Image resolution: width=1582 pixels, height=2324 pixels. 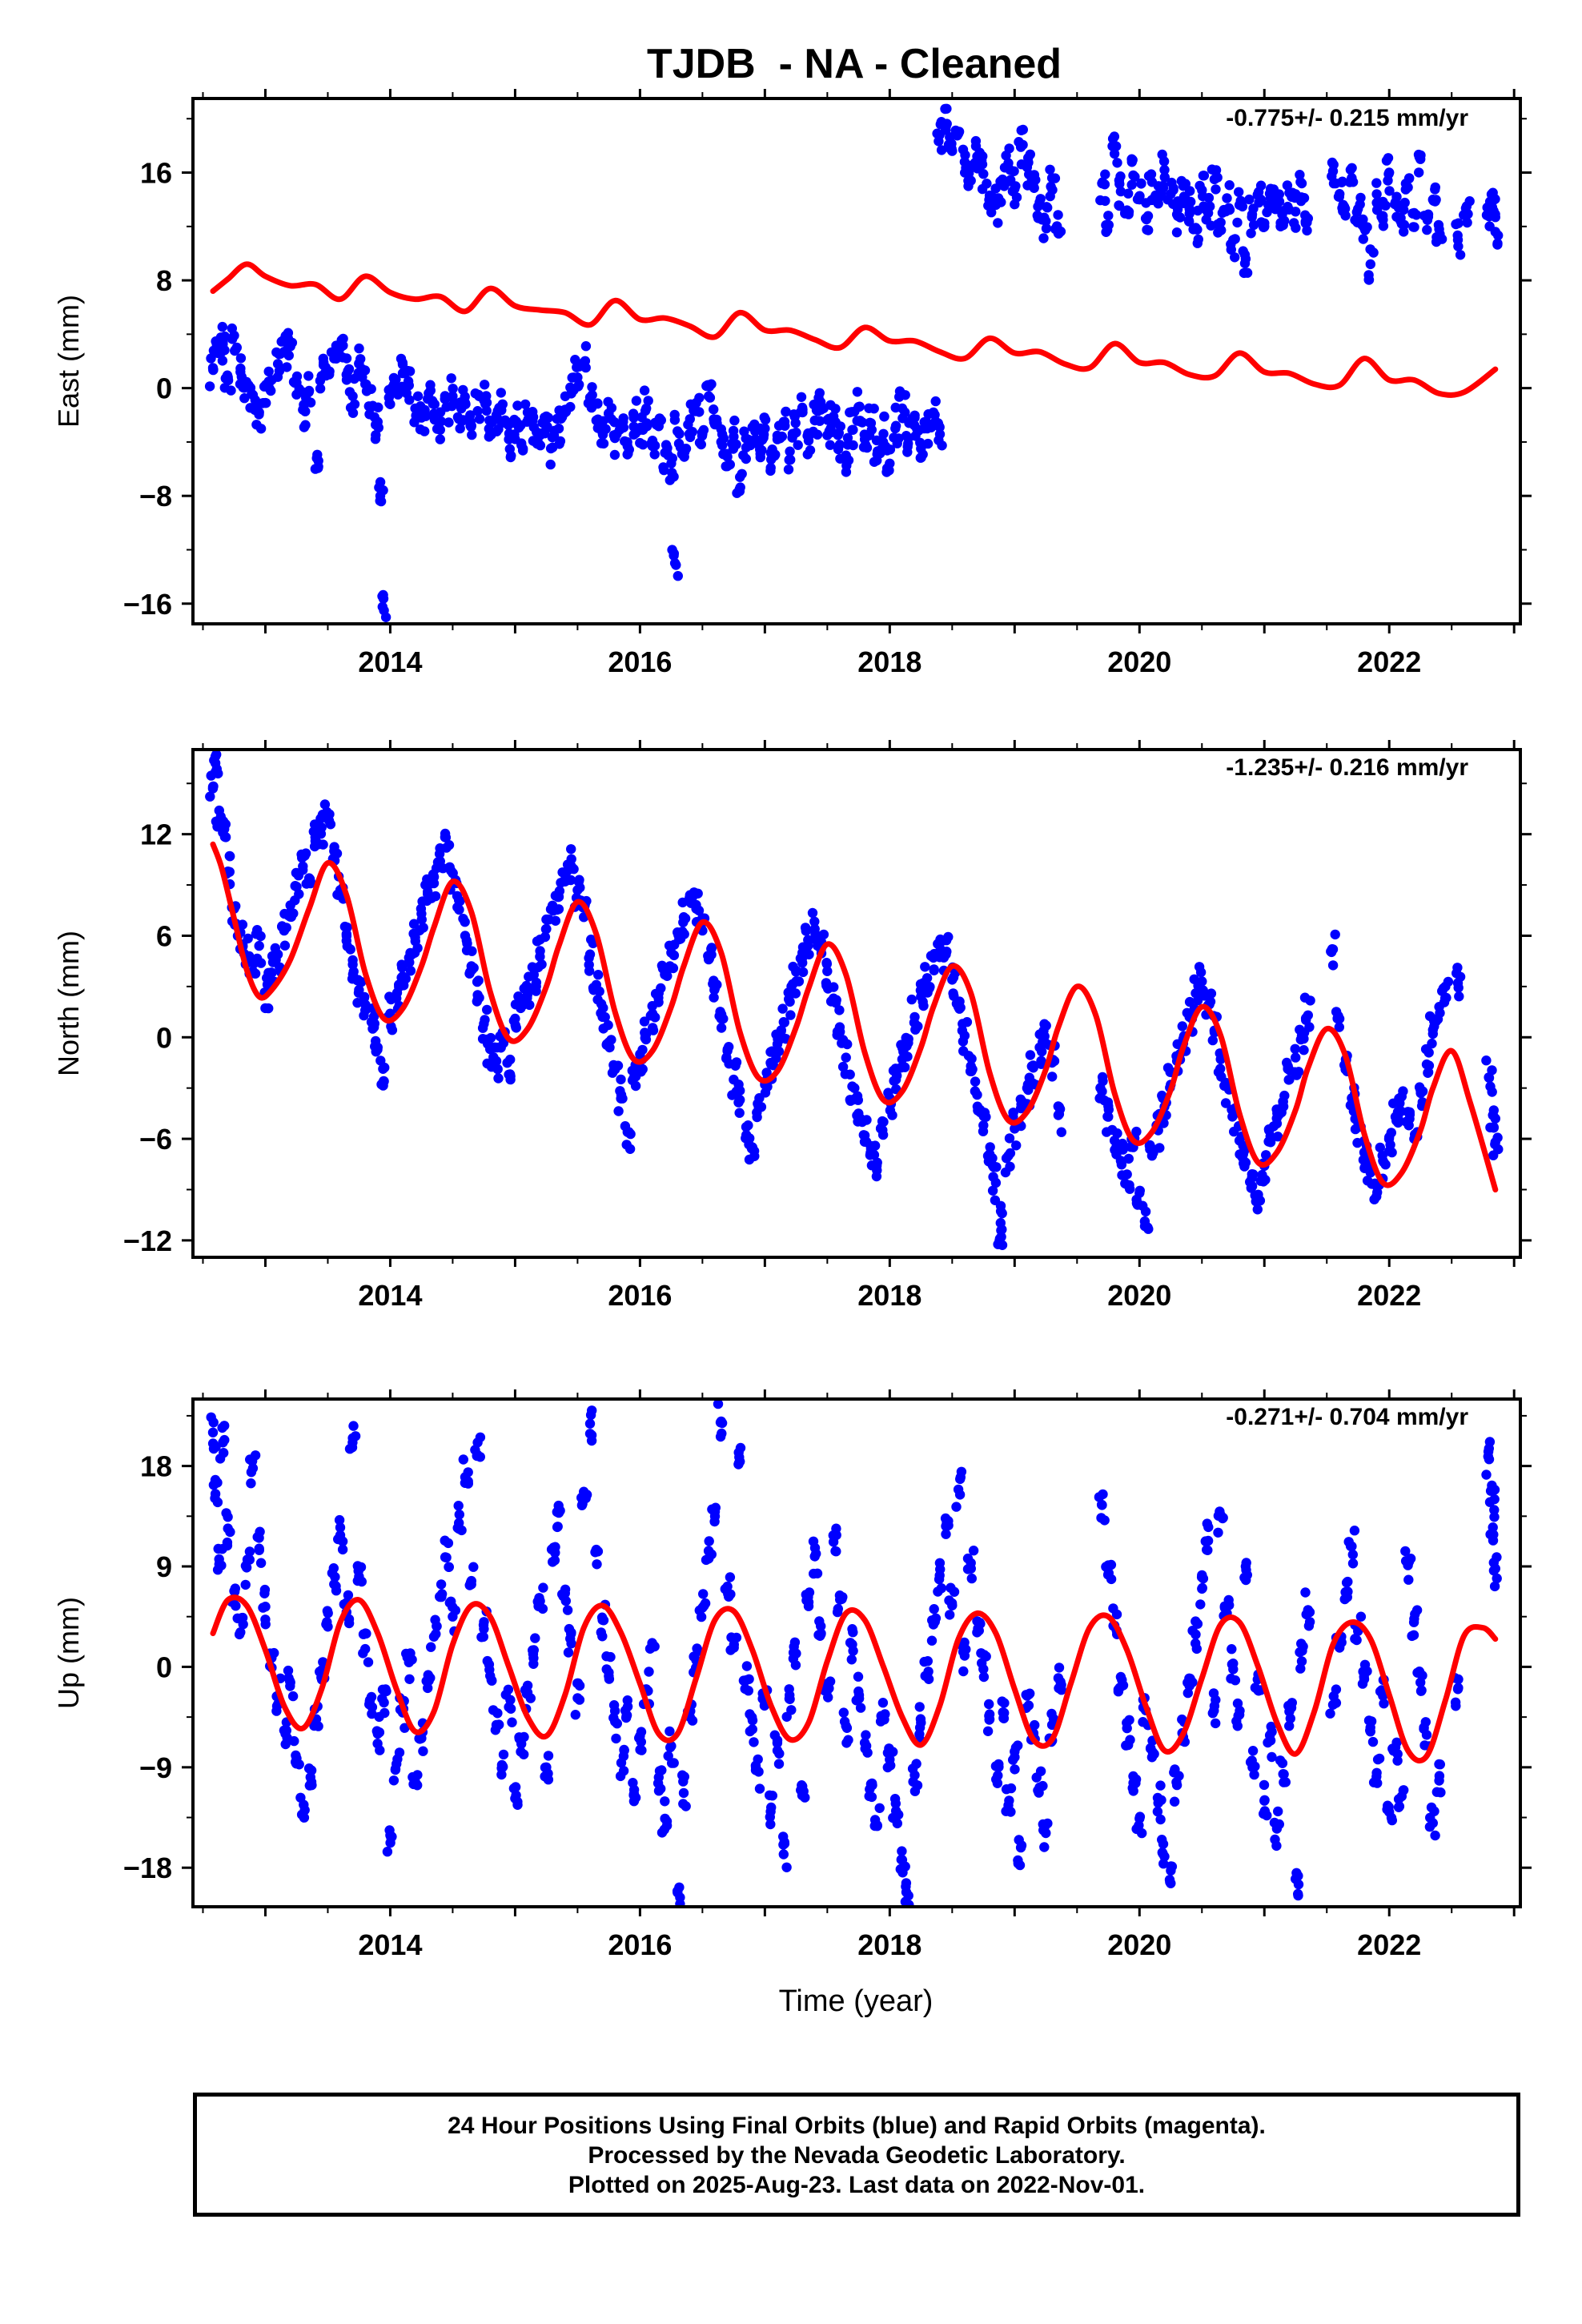 What do you see at coordinates (856, 2001) in the screenshot?
I see `x-axis-label: Time (year)` at bounding box center [856, 2001].